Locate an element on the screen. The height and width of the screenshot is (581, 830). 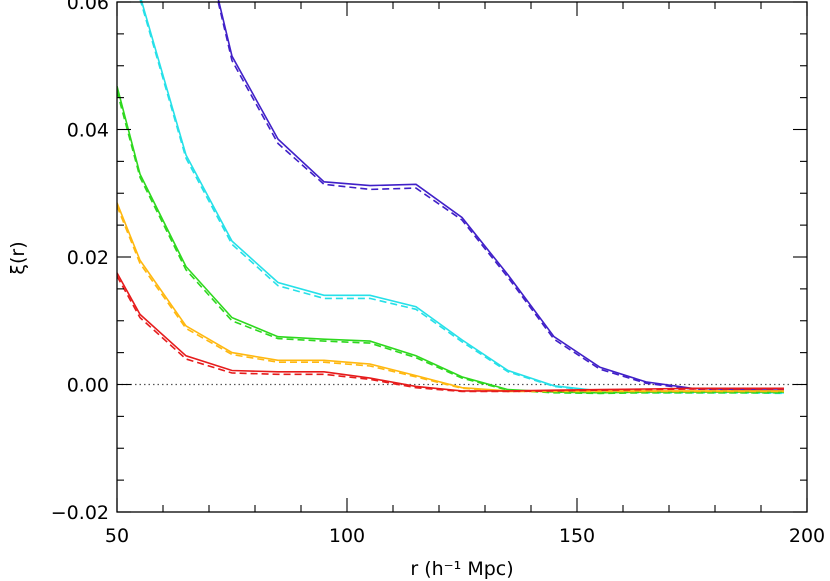
x-tick-label: 100 is located at coordinates (347, 536).